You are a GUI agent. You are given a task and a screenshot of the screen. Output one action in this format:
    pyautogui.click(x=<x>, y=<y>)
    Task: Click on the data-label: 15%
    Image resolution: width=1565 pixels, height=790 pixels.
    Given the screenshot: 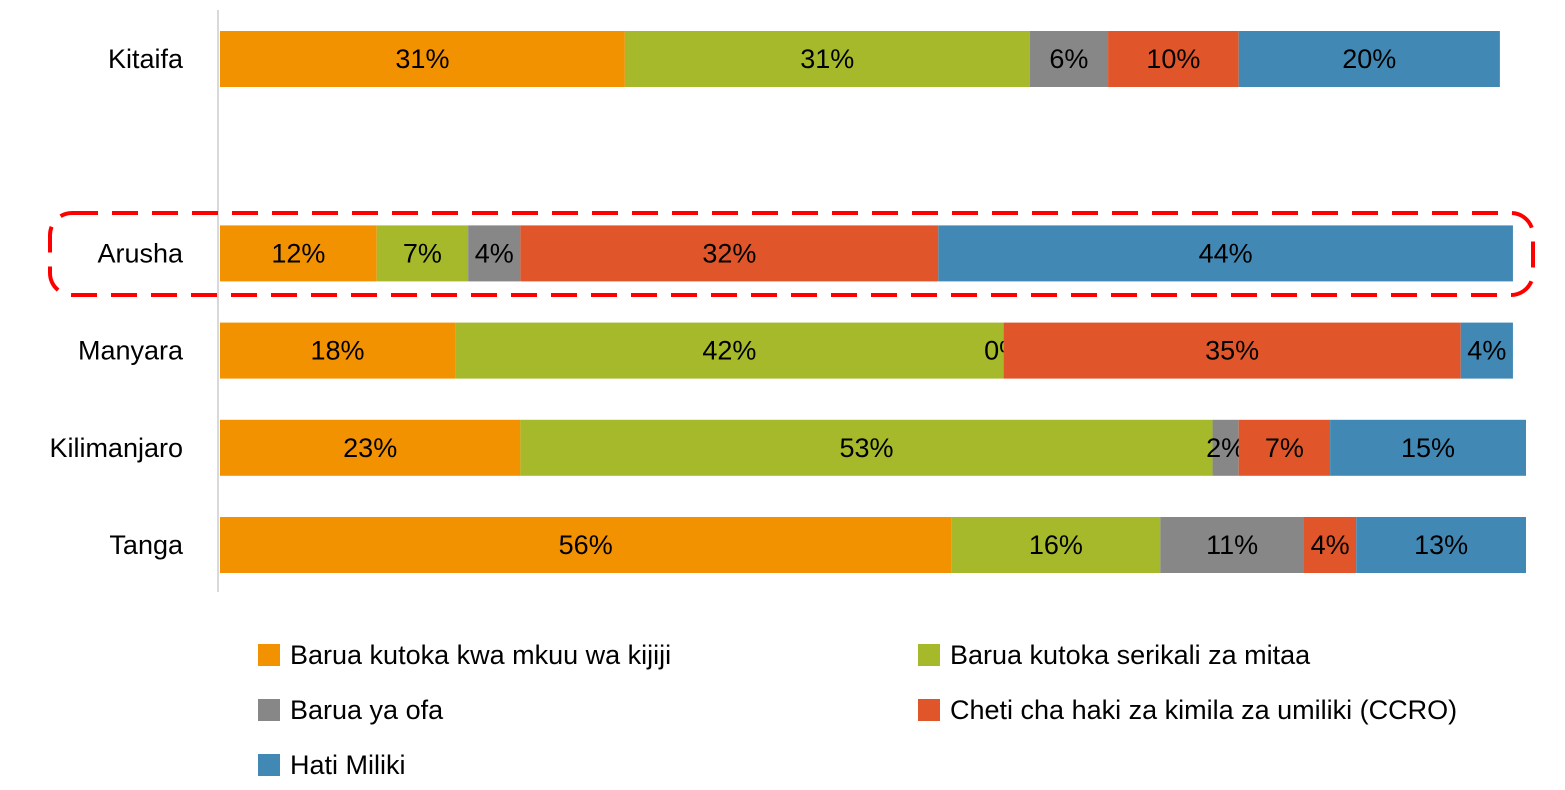 What is the action you would take?
    pyautogui.click(x=1428, y=448)
    